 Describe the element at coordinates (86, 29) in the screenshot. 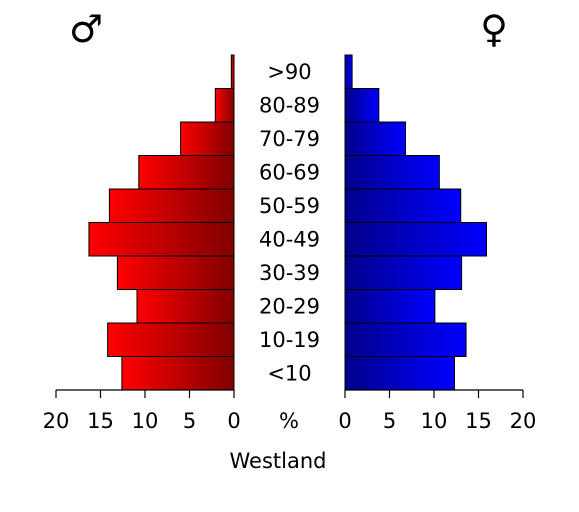

I see `male-symbol: ♂` at that location.